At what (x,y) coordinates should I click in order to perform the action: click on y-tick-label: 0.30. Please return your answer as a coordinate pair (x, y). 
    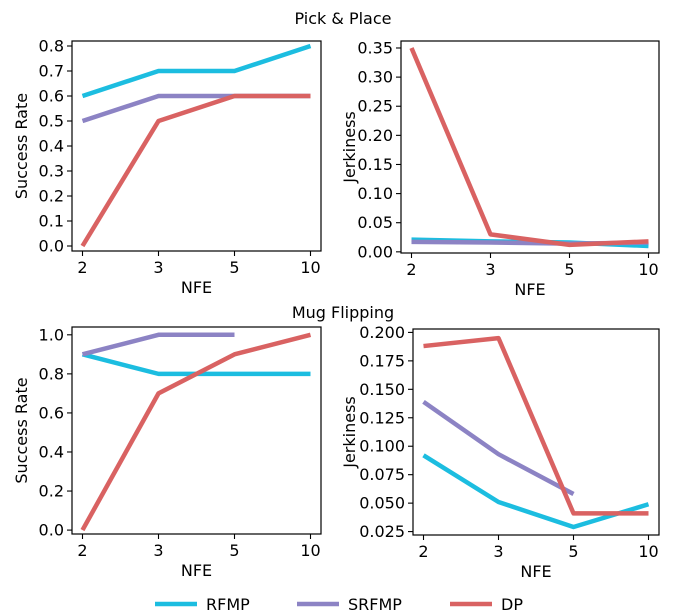
    Looking at the image, I should click on (375, 77).